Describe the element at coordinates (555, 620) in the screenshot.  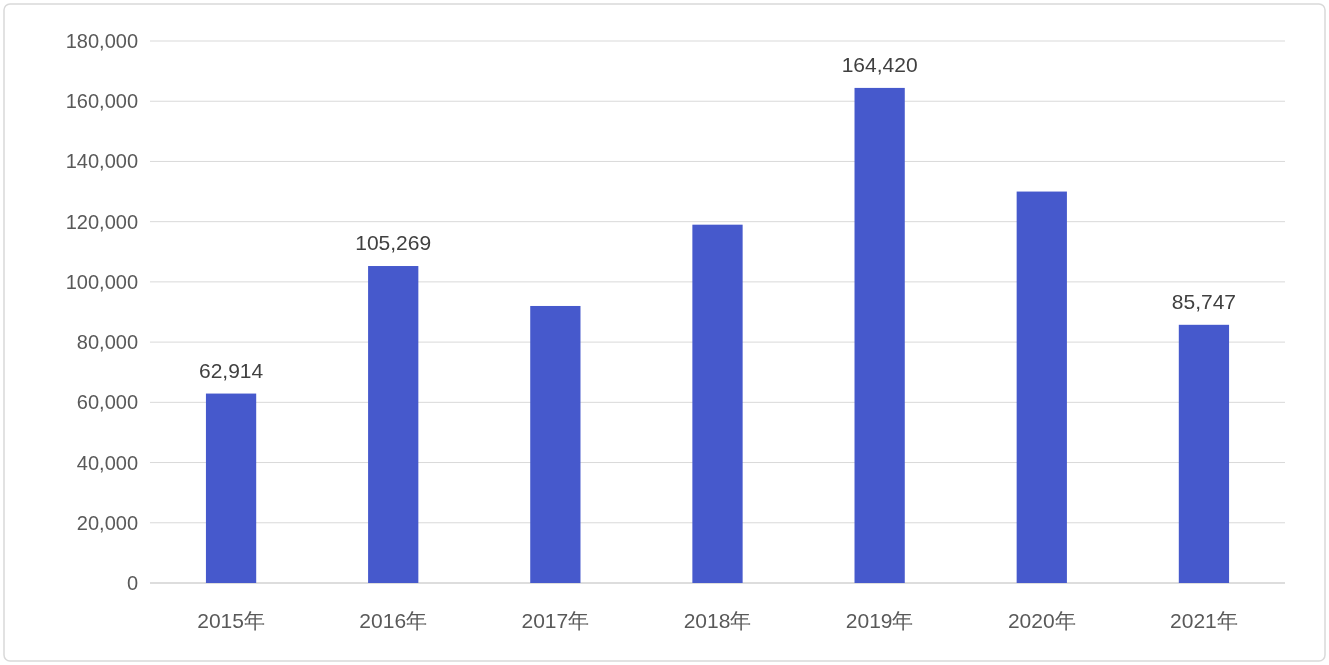
I see `x-tick-label: 2017年` at that location.